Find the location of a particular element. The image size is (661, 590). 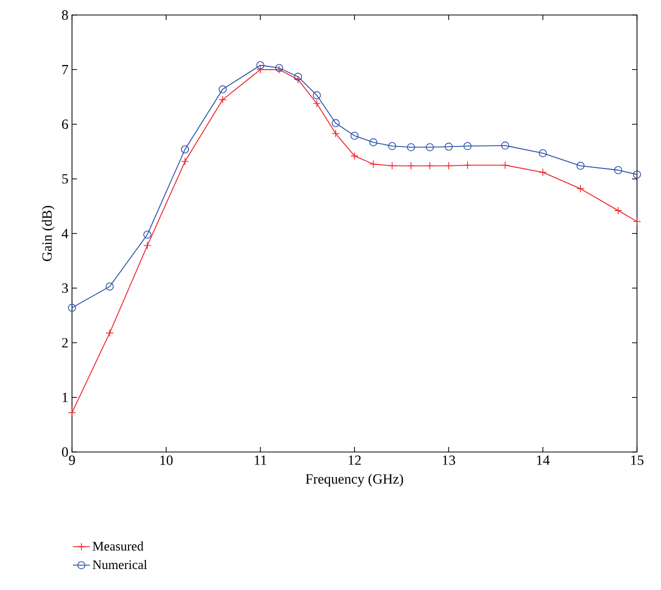

y-tick-label: 1 is located at coordinates (65, 397).